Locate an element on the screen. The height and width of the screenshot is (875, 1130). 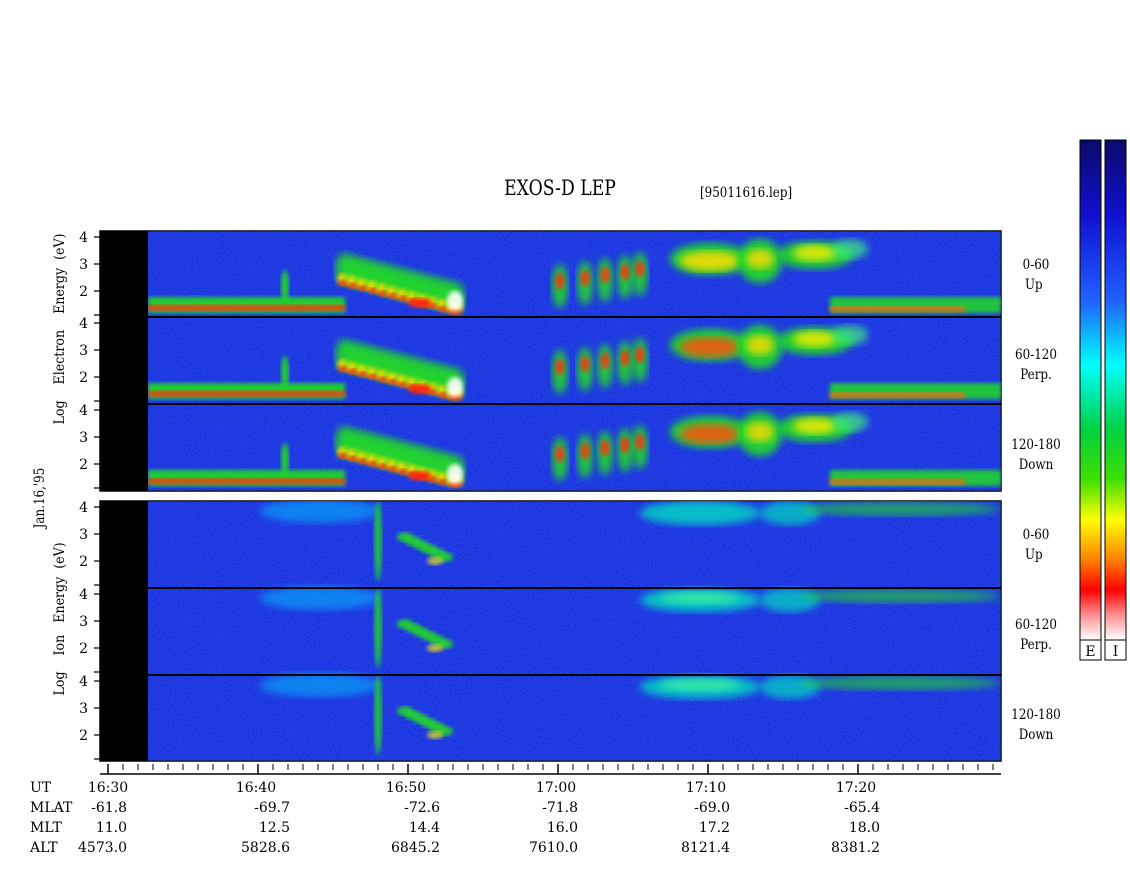
channel-label-i-down: 120-180 Down is located at coordinates (1036, 725).